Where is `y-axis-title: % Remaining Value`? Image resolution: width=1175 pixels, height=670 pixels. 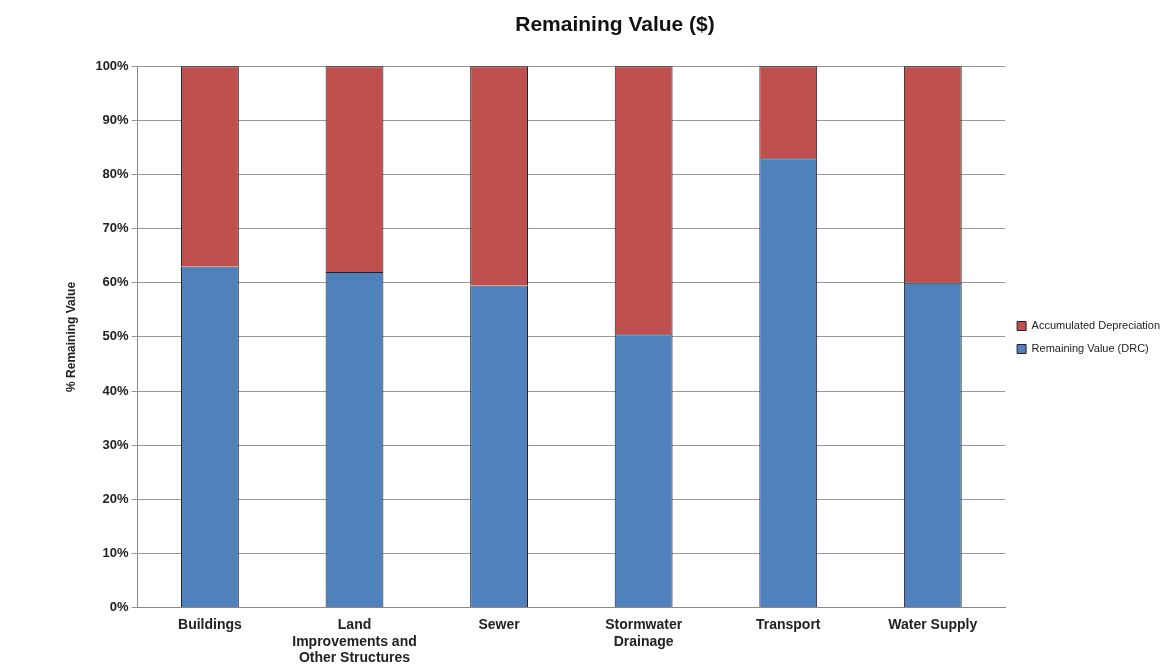
y-axis-title: % Remaining Value is located at coordinates (70, 336).